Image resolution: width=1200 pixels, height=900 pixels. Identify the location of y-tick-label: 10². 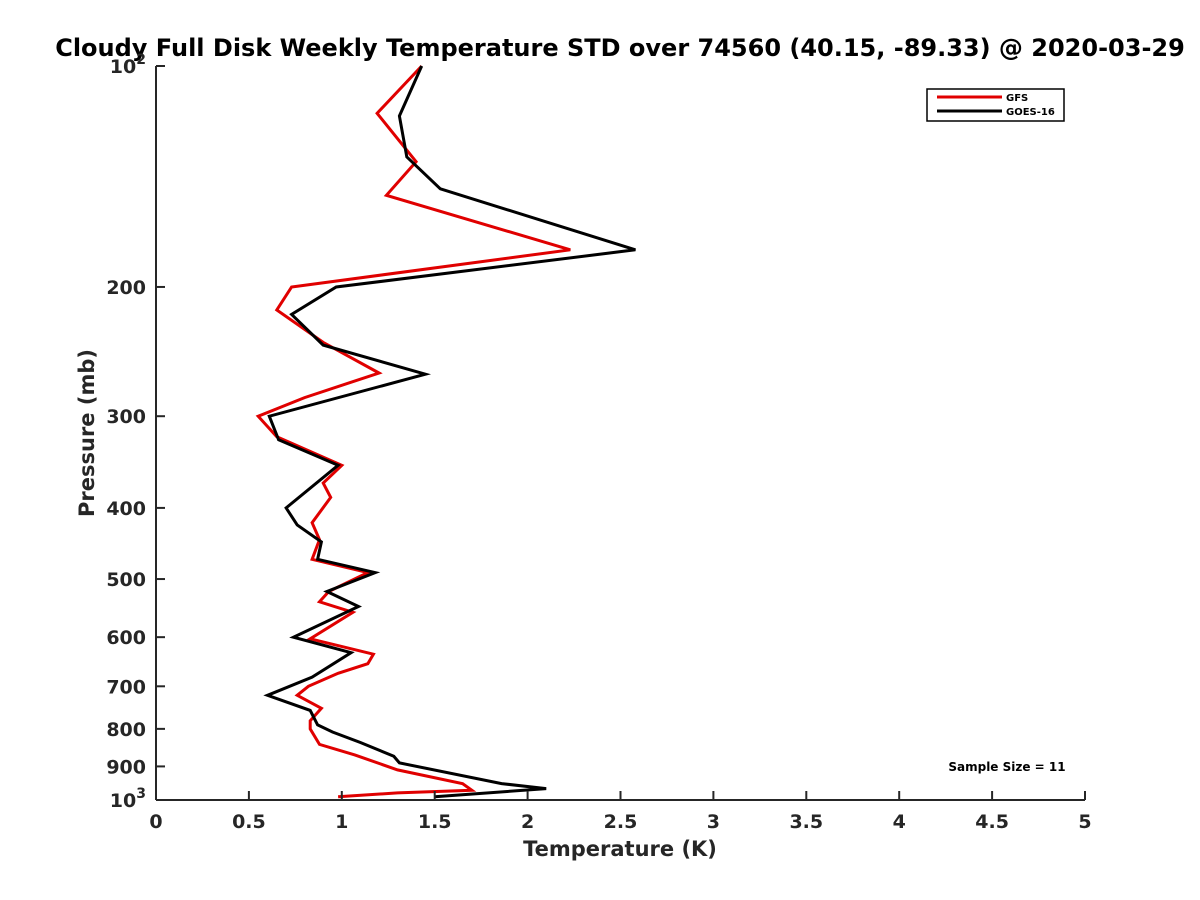
(128, 65).